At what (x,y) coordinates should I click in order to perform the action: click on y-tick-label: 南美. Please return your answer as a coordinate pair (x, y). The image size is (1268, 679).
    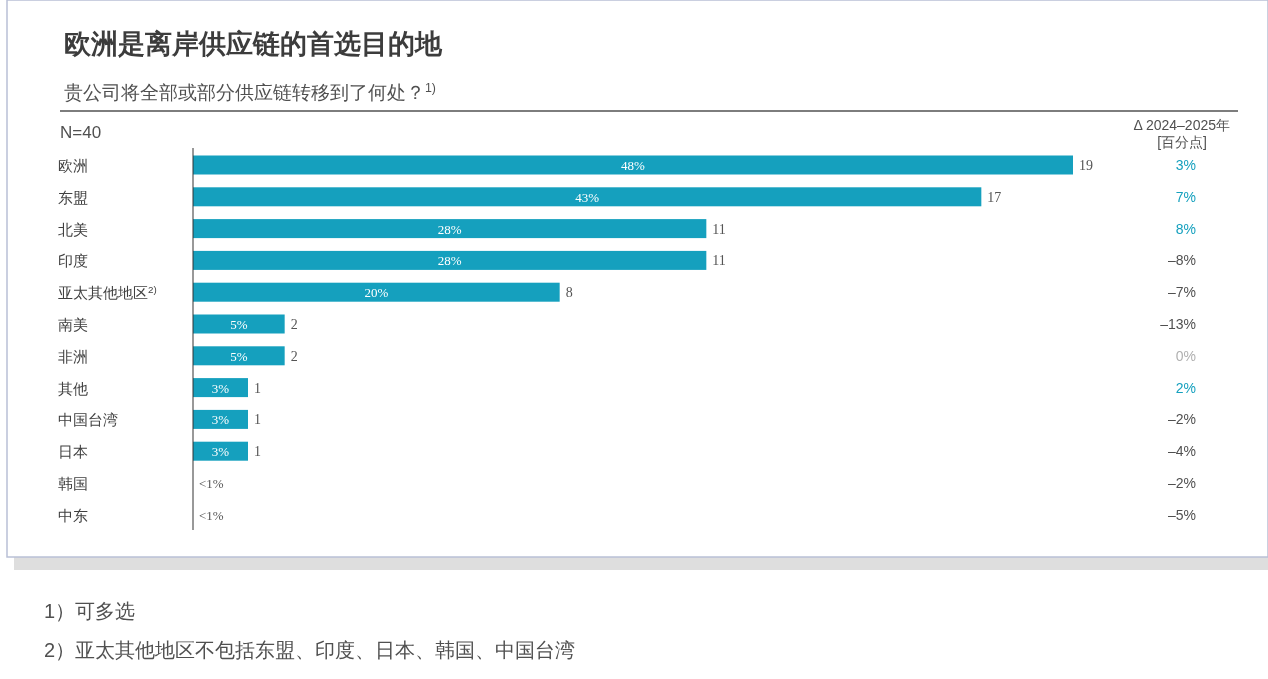
    Looking at the image, I should click on (73, 324).